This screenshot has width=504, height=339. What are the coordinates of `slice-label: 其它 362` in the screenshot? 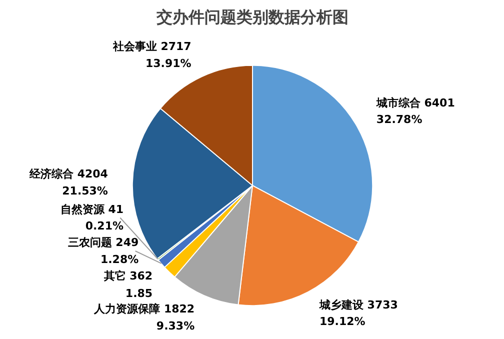 It's located at (127, 275).